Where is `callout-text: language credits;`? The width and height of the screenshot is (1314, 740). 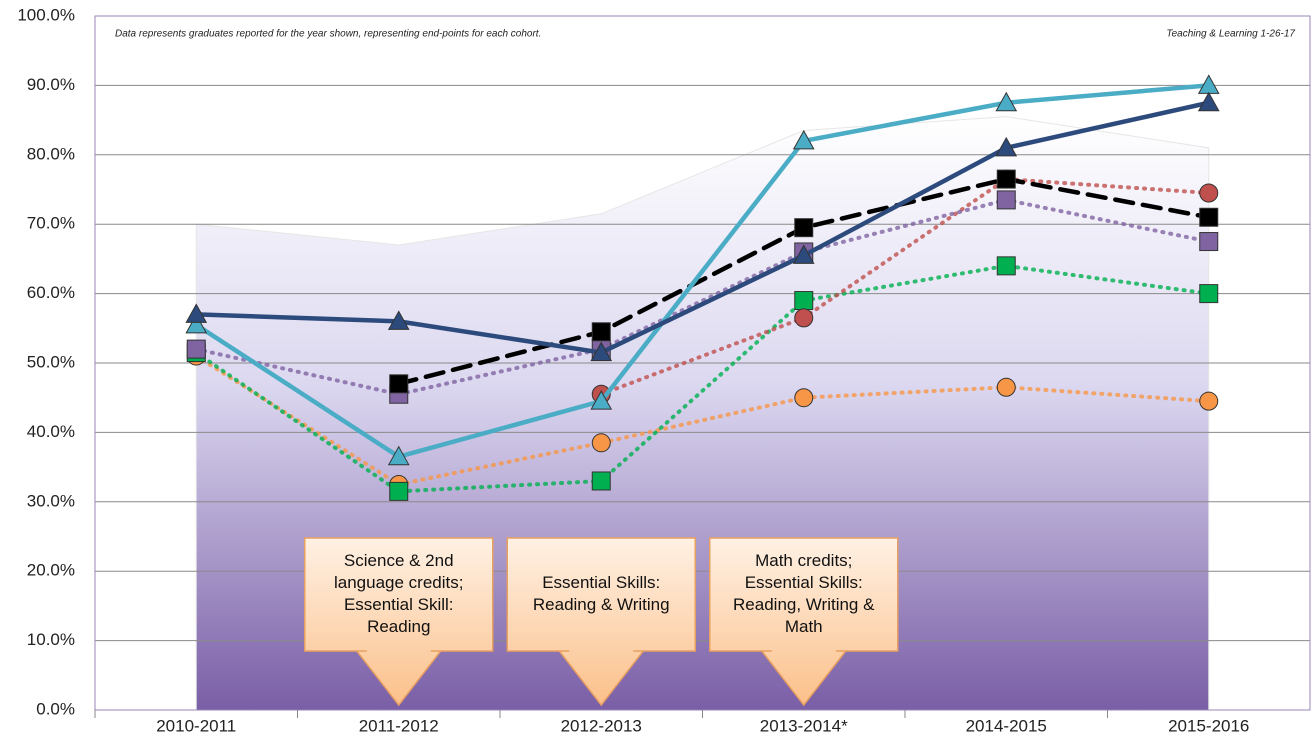 callout-text: language credits; is located at coordinates (398, 582).